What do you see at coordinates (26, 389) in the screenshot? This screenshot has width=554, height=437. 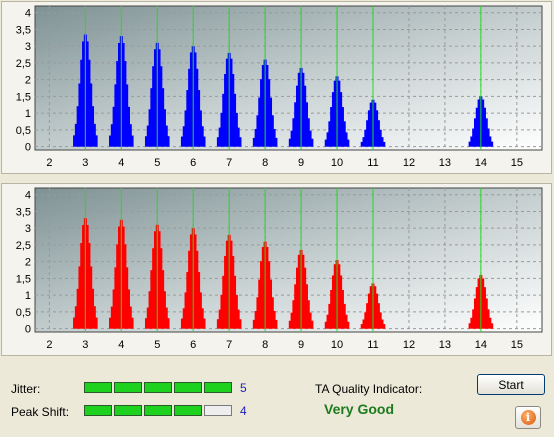 I see `jitter-label: Jitter:` at bounding box center [26, 389].